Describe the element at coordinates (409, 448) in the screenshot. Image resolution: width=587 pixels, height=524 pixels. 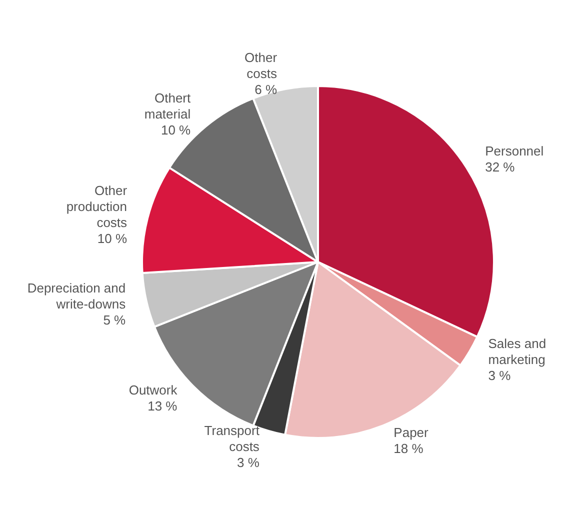
I see `data-label: 18 %` at that location.